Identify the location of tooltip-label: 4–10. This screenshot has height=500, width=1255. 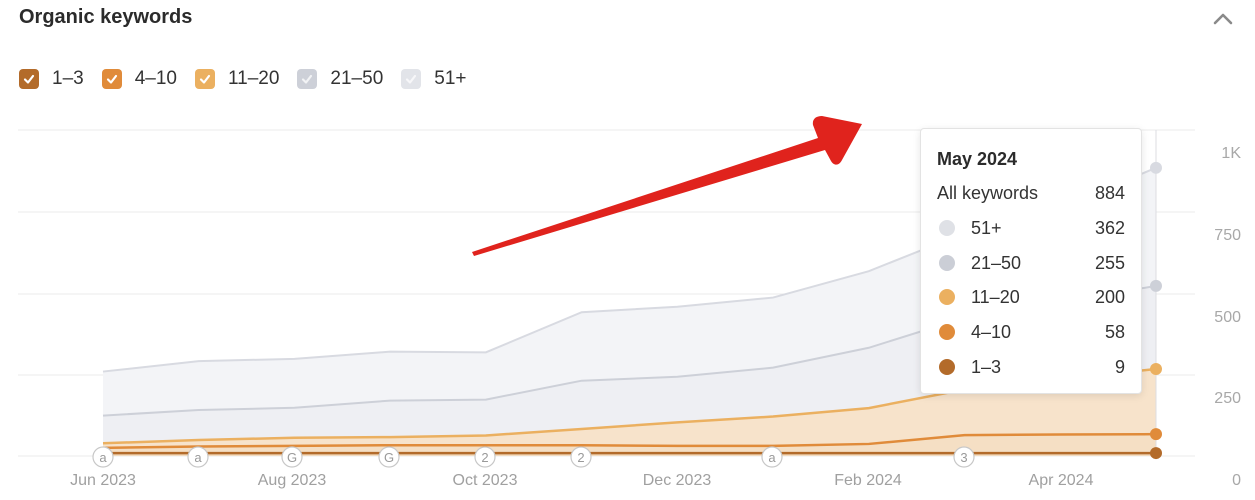
(991, 331).